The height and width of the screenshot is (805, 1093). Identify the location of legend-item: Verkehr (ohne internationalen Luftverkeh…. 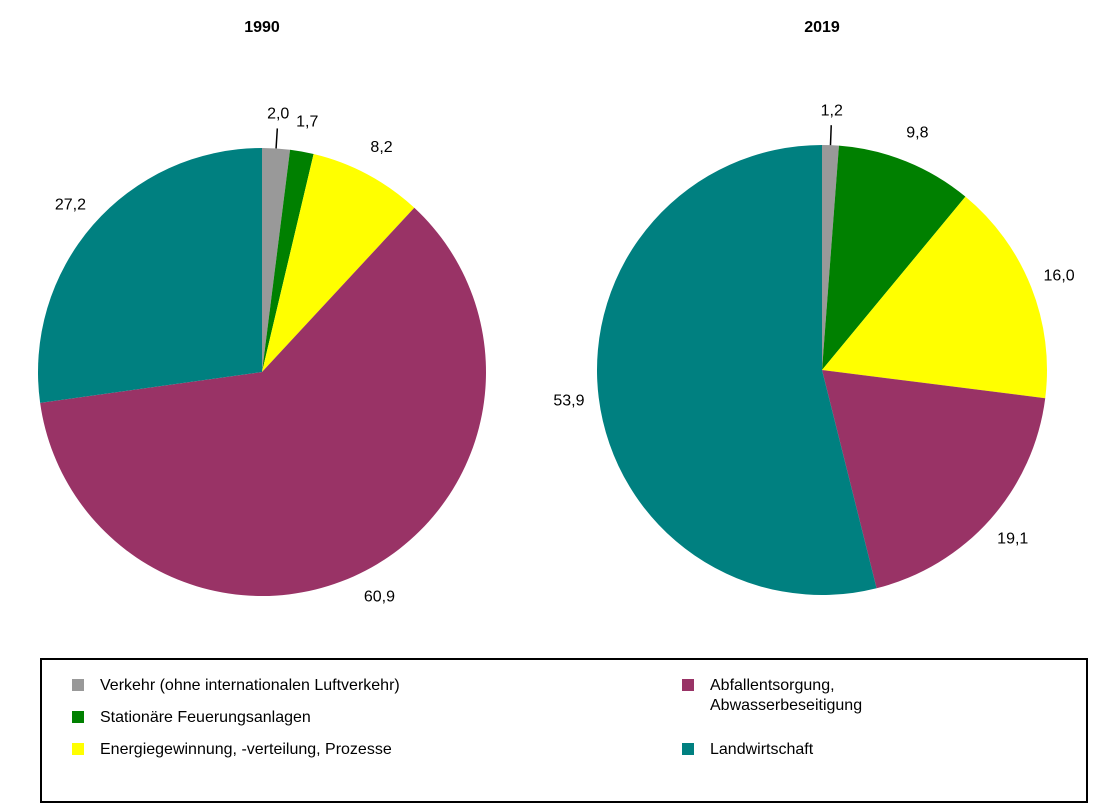
(236, 686).